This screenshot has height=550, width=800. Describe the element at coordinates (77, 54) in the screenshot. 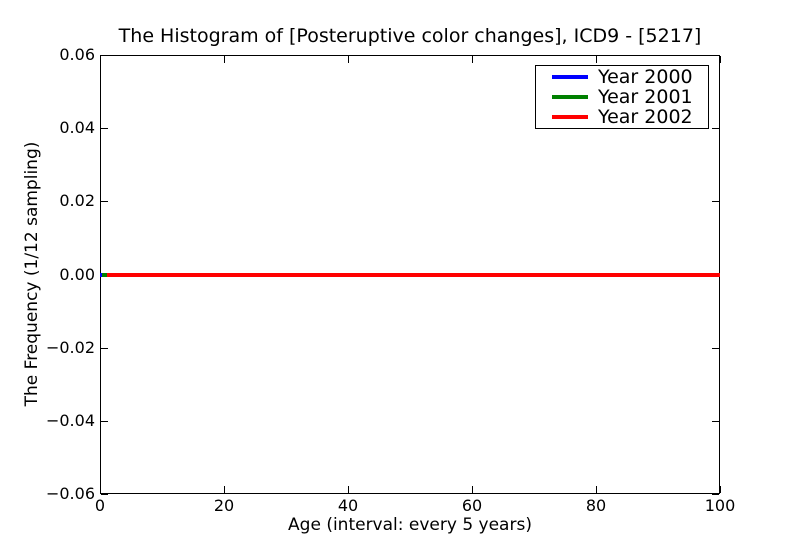

I see `y-tick-label: 0.06` at that location.